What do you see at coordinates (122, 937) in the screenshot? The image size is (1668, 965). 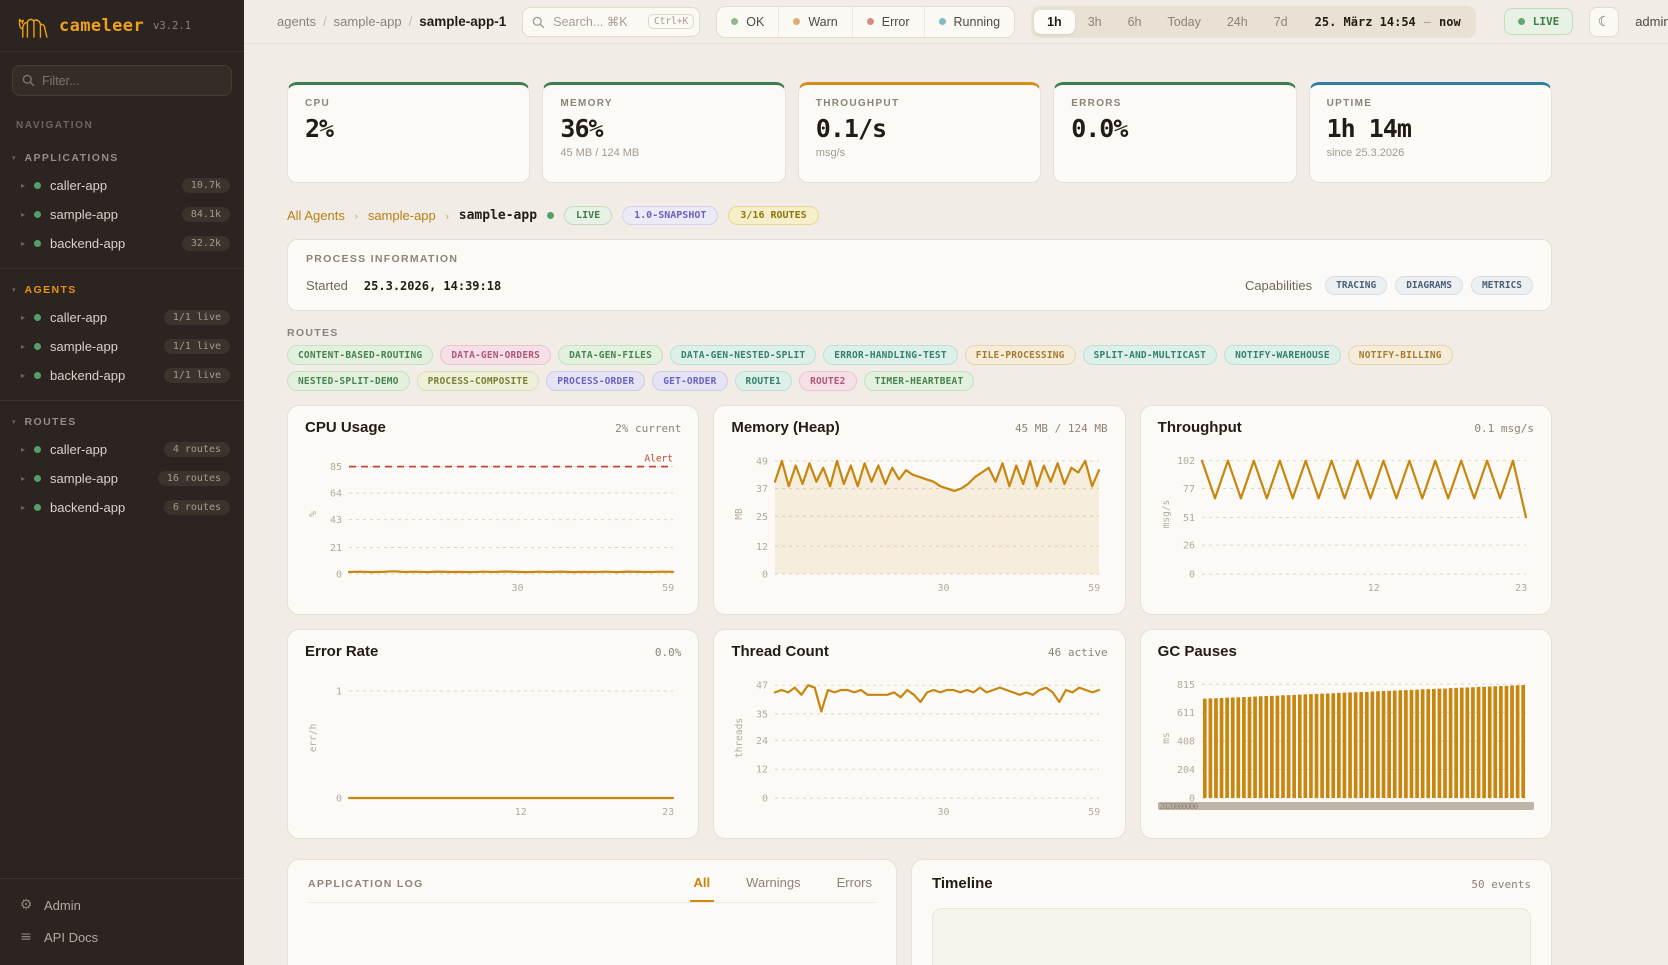 I see `footer-item-api-docs: ≡ API Docs` at bounding box center [122, 937].